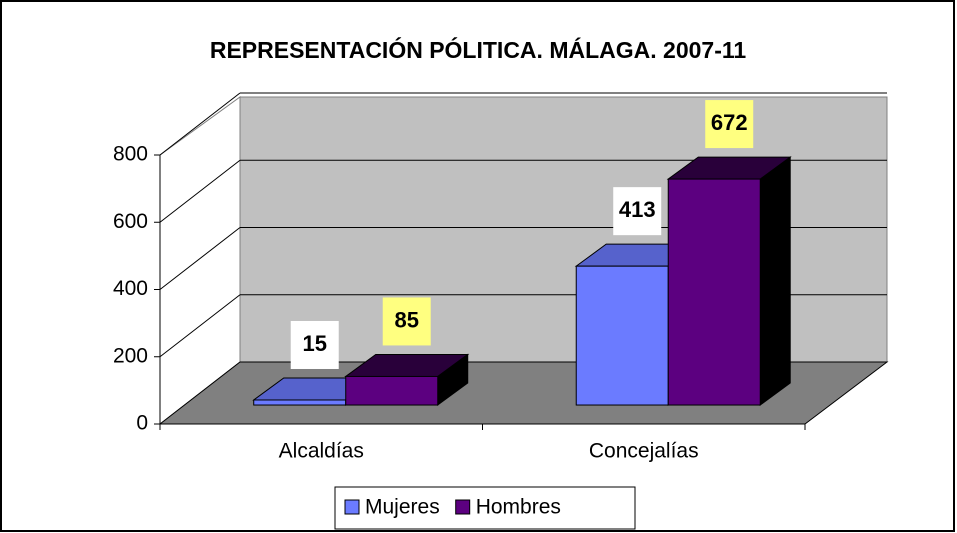 The image size is (957, 533). What do you see at coordinates (644, 451) in the screenshot?
I see `x-tick-label: Concejalías` at bounding box center [644, 451].